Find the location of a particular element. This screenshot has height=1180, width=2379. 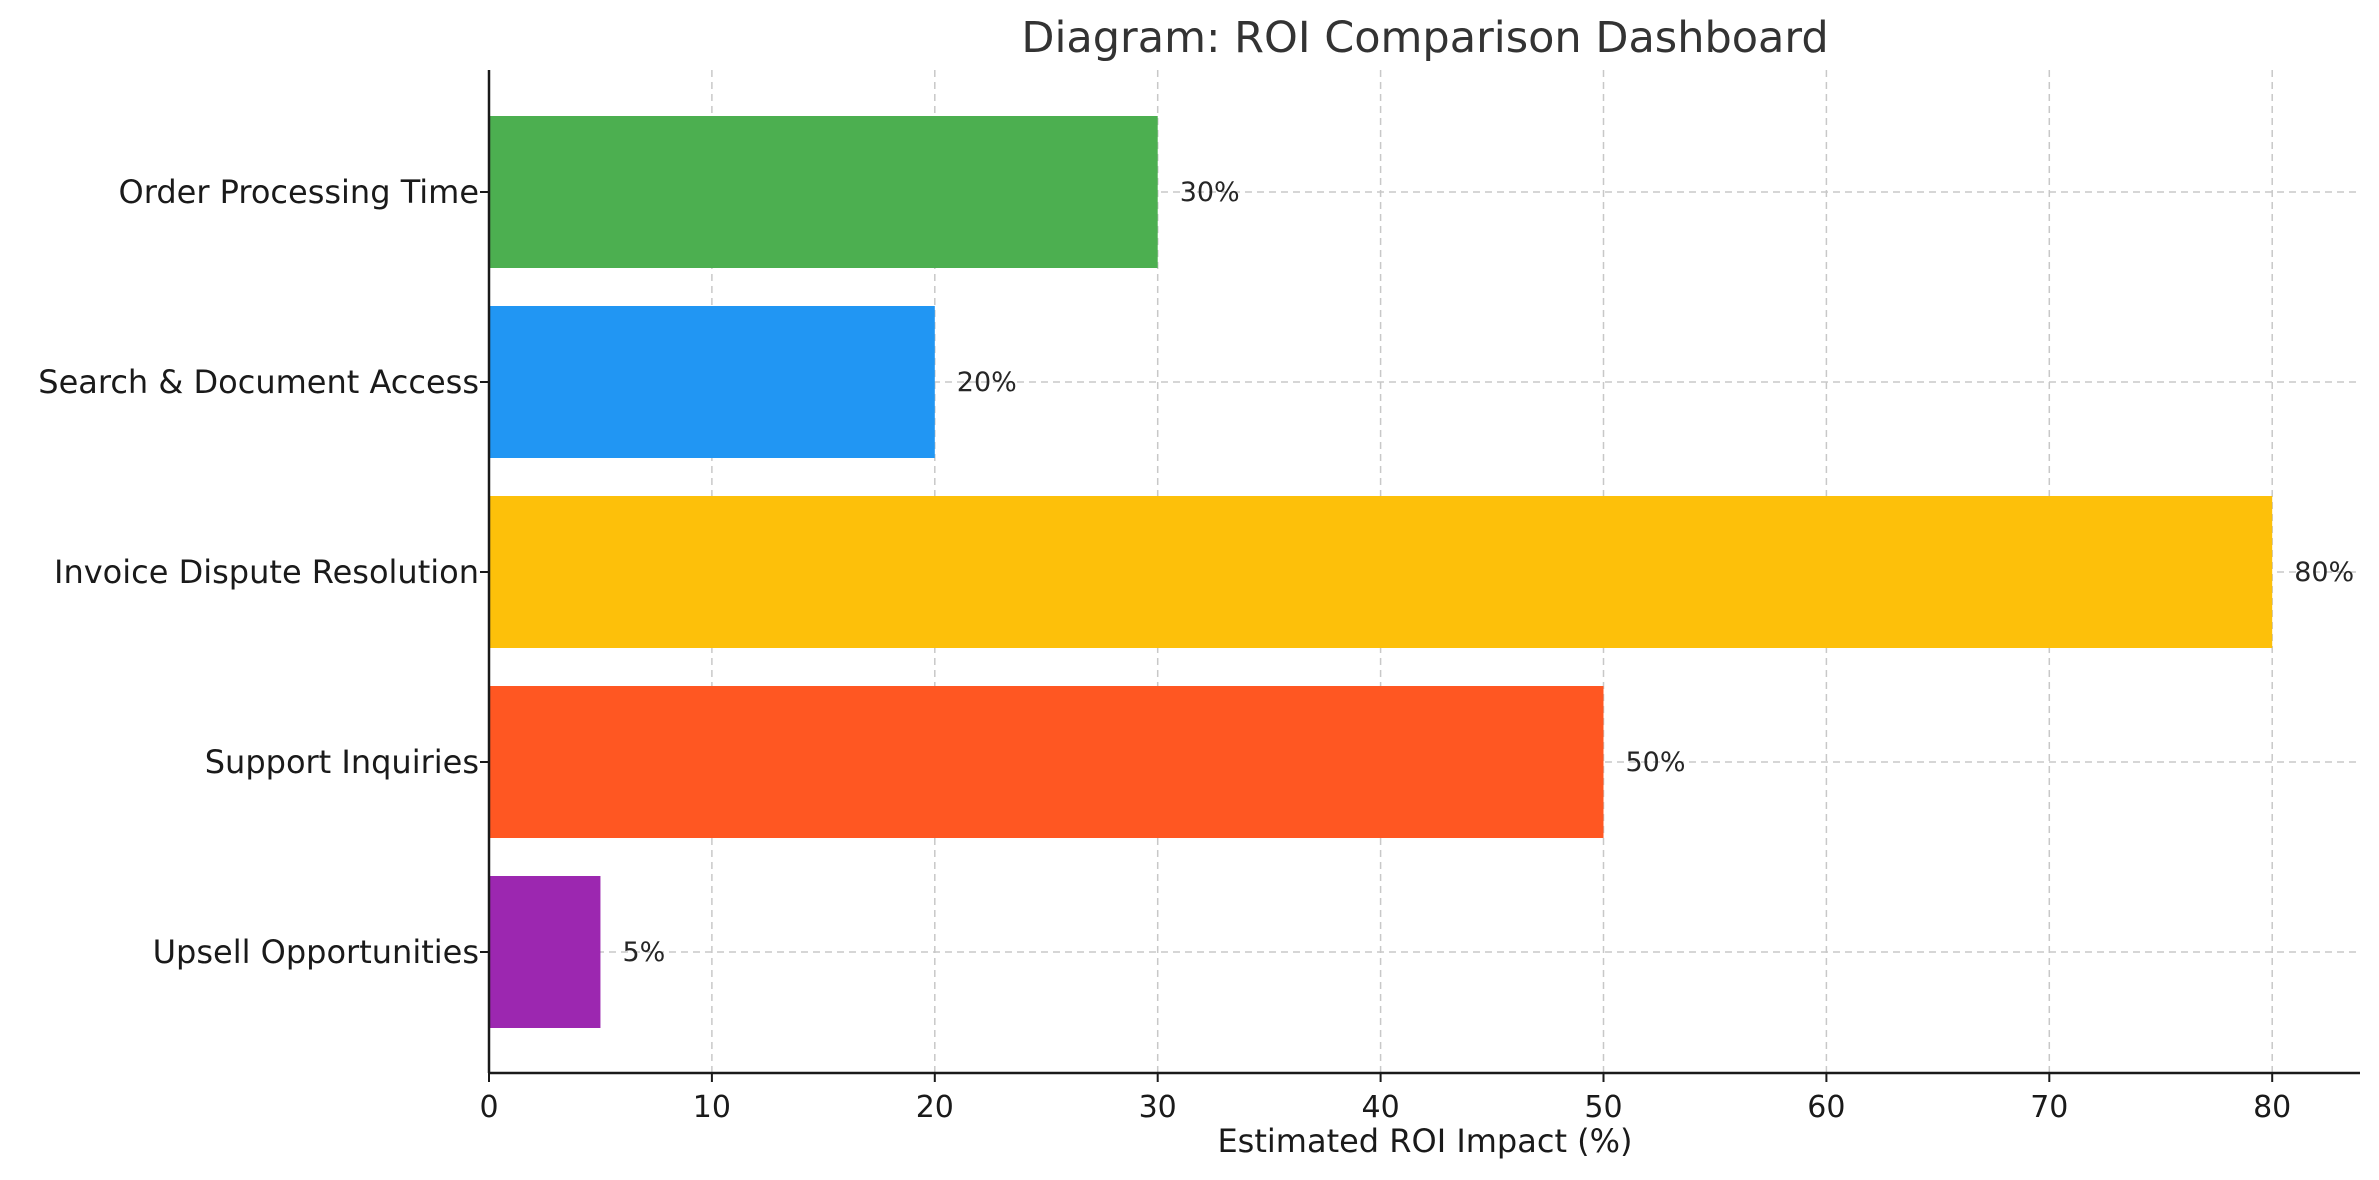

x-tick-label: 60 is located at coordinates (1826, 1107).